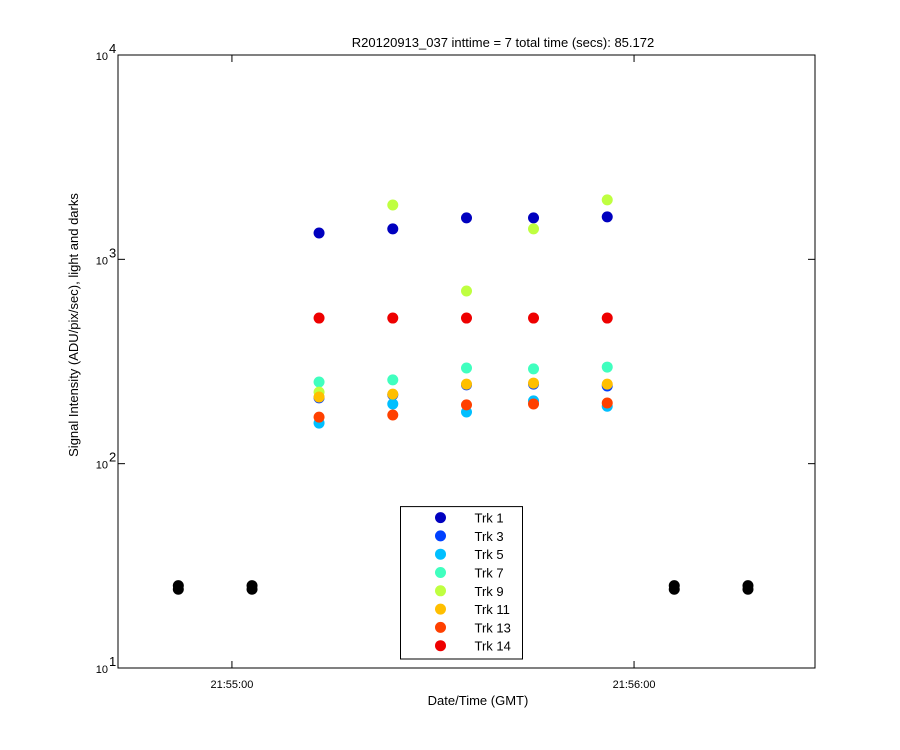 The width and height of the screenshot is (900, 750). I want to click on legend-label: Trk 9, so click(489, 591).